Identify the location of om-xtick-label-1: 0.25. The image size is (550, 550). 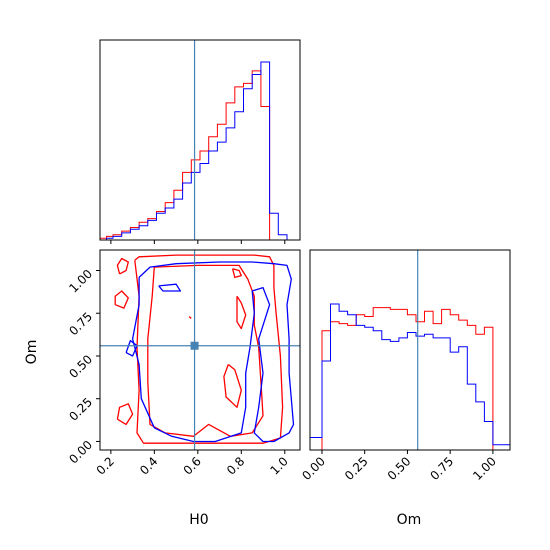
(356, 468).